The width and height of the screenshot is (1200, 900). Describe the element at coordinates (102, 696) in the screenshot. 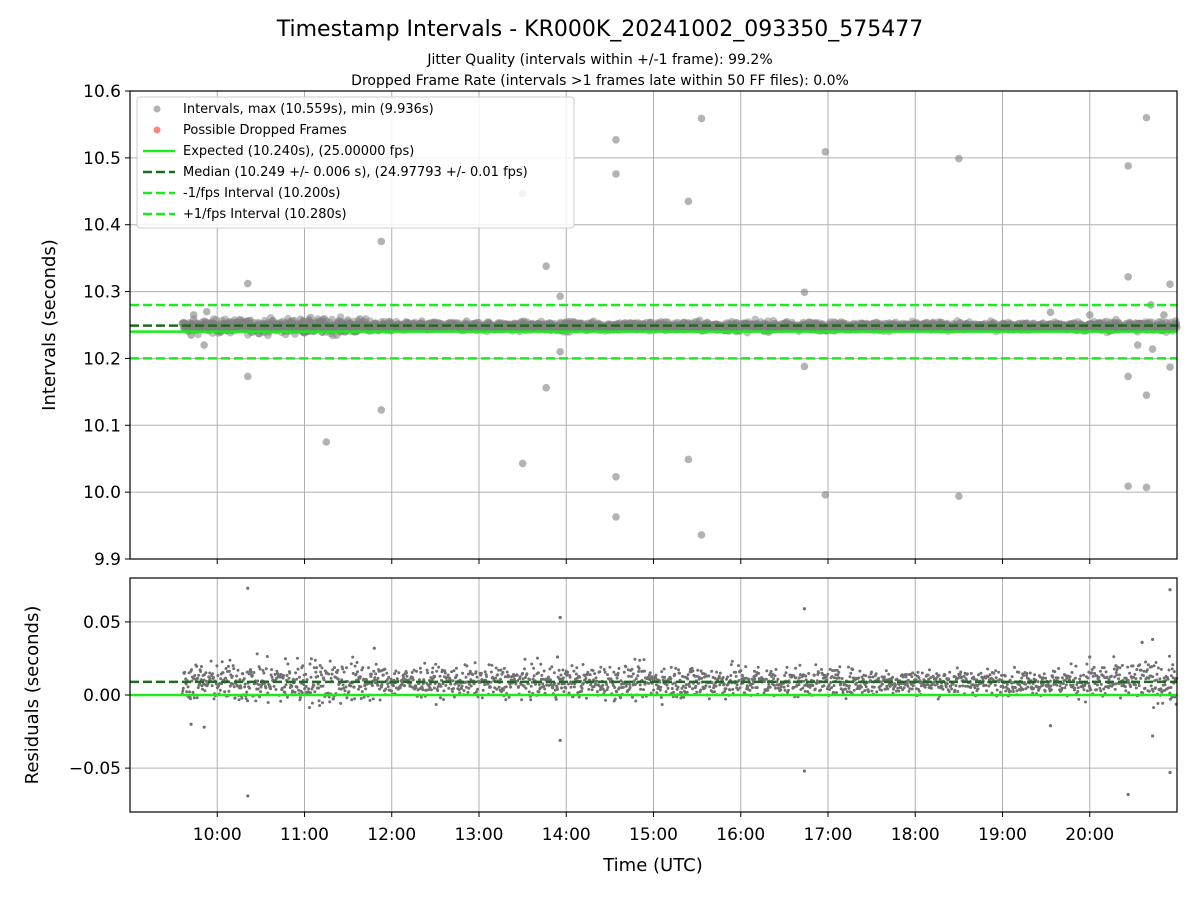

I see `bottom-ytick-label: 0.00` at that location.